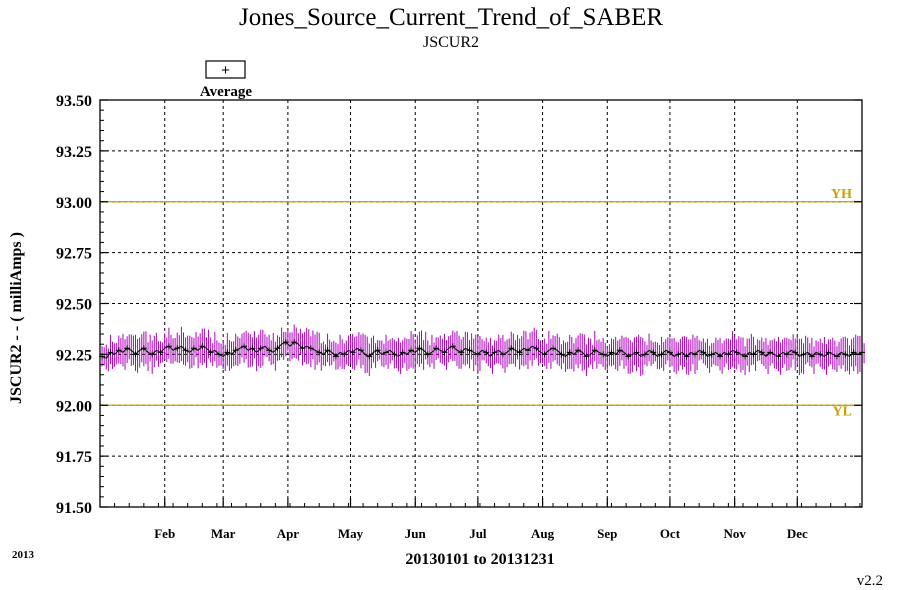  I want to click on x-tick-label: May, so click(351, 533).